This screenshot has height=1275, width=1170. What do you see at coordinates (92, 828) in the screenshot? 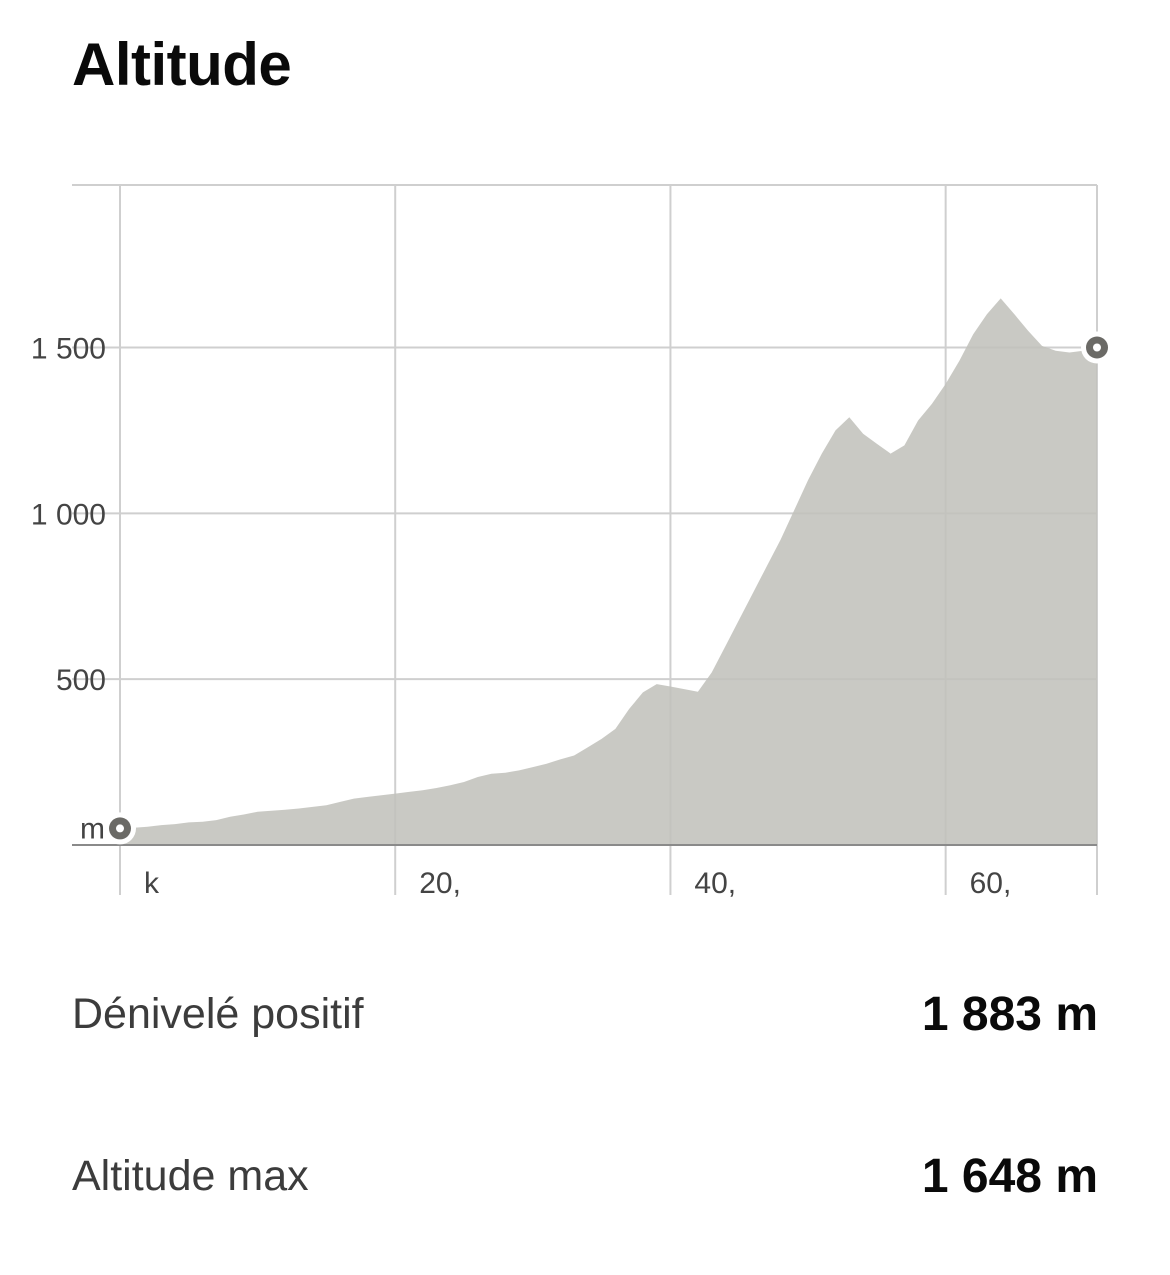
I see `y-unit-label: m` at bounding box center [92, 828].